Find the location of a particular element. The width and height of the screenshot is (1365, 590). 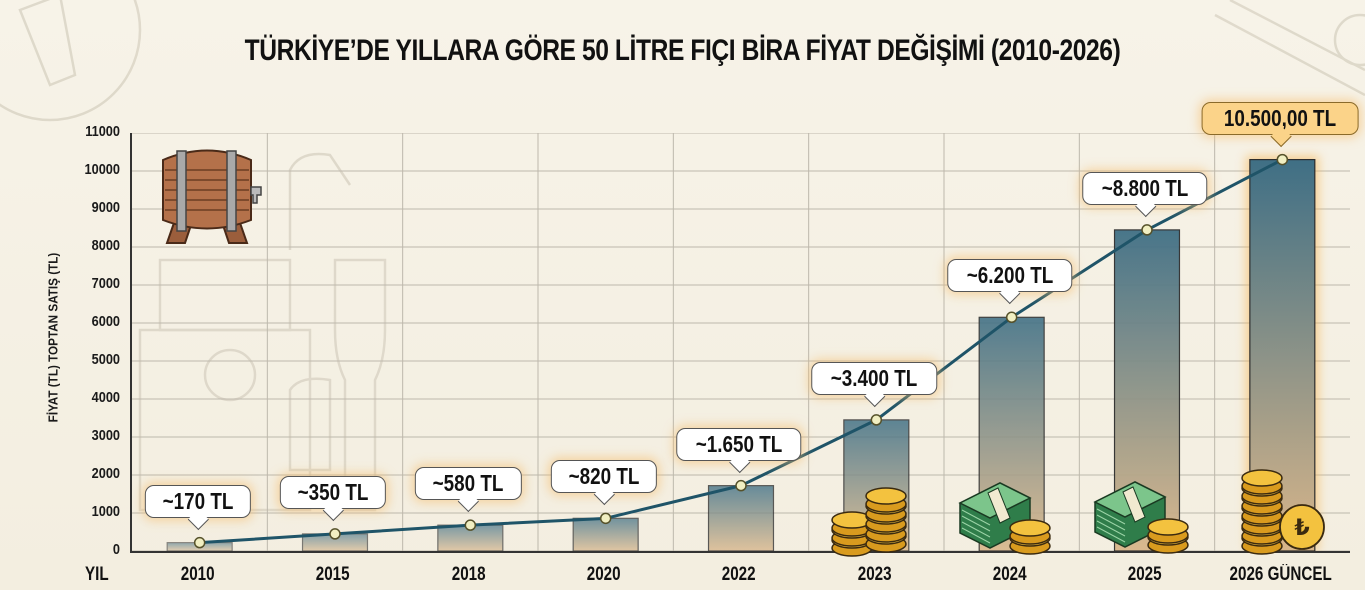

y-tick-label: 4000 is located at coordinates (105, 397).